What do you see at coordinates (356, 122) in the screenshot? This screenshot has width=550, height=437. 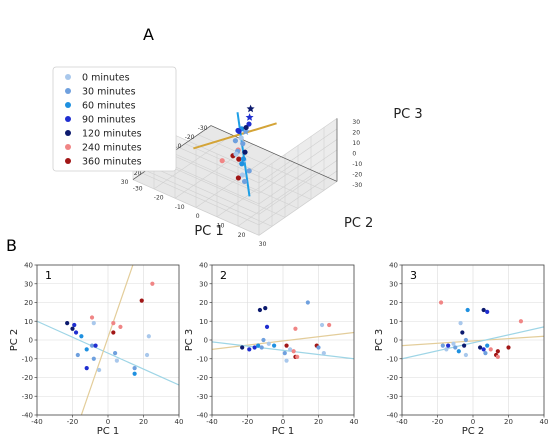 I see `z-tick-label: 30` at bounding box center [356, 122].